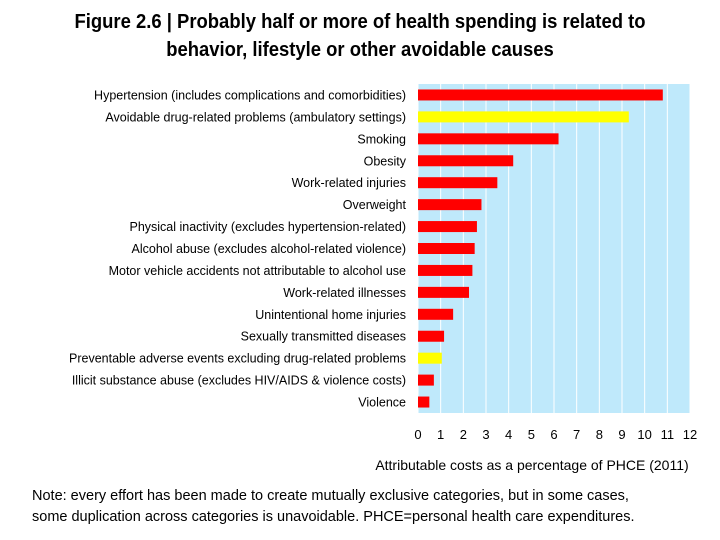 Image resolution: width=720 pixels, height=540 pixels. What do you see at coordinates (323, 337) in the screenshot?
I see `category-label-12: Sexually transmitted diseases` at bounding box center [323, 337].